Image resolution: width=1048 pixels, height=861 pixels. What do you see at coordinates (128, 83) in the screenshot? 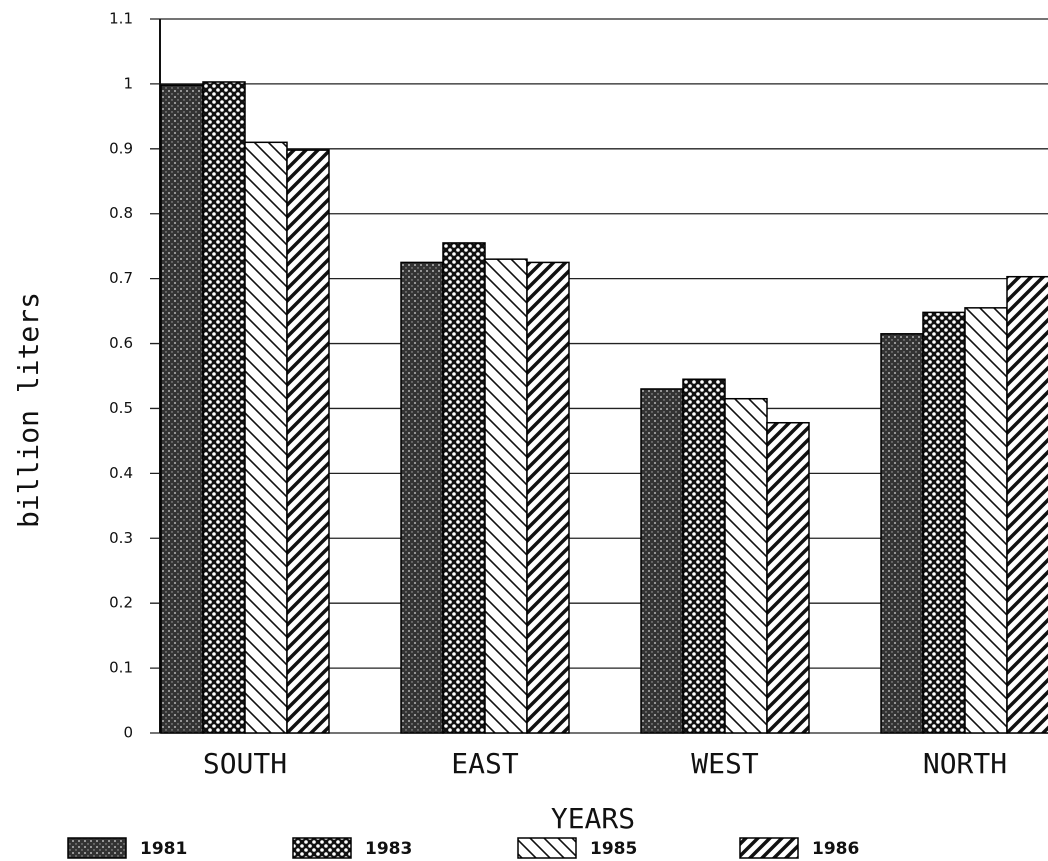
I see `y-tick-label: 1` at bounding box center [128, 83].